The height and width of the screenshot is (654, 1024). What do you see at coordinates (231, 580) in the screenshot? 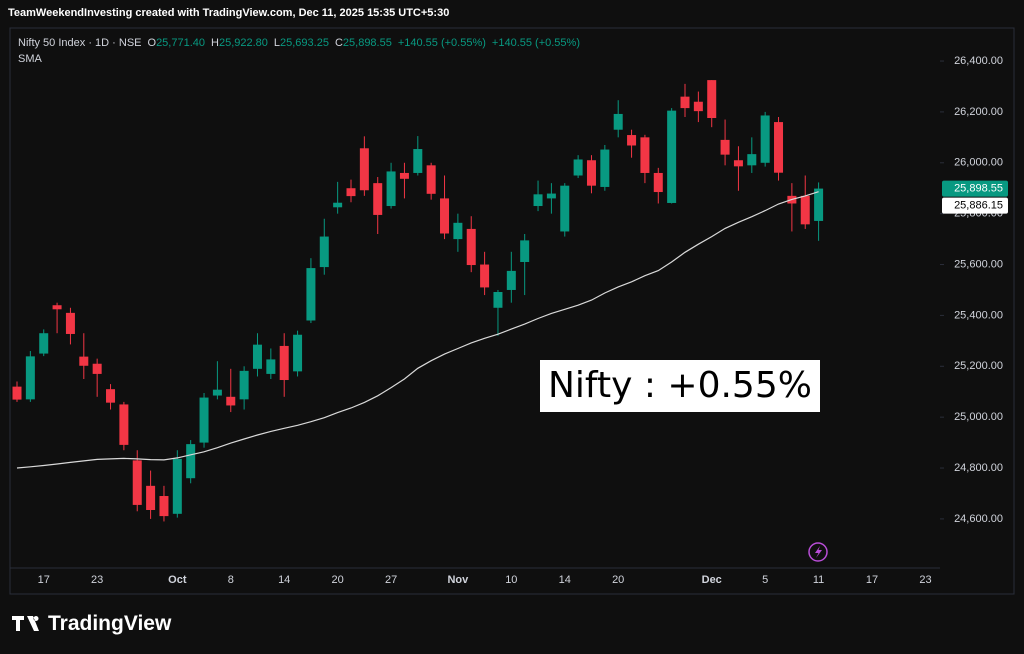
I see `x-tick-label: 8` at bounding box center [231, 580].